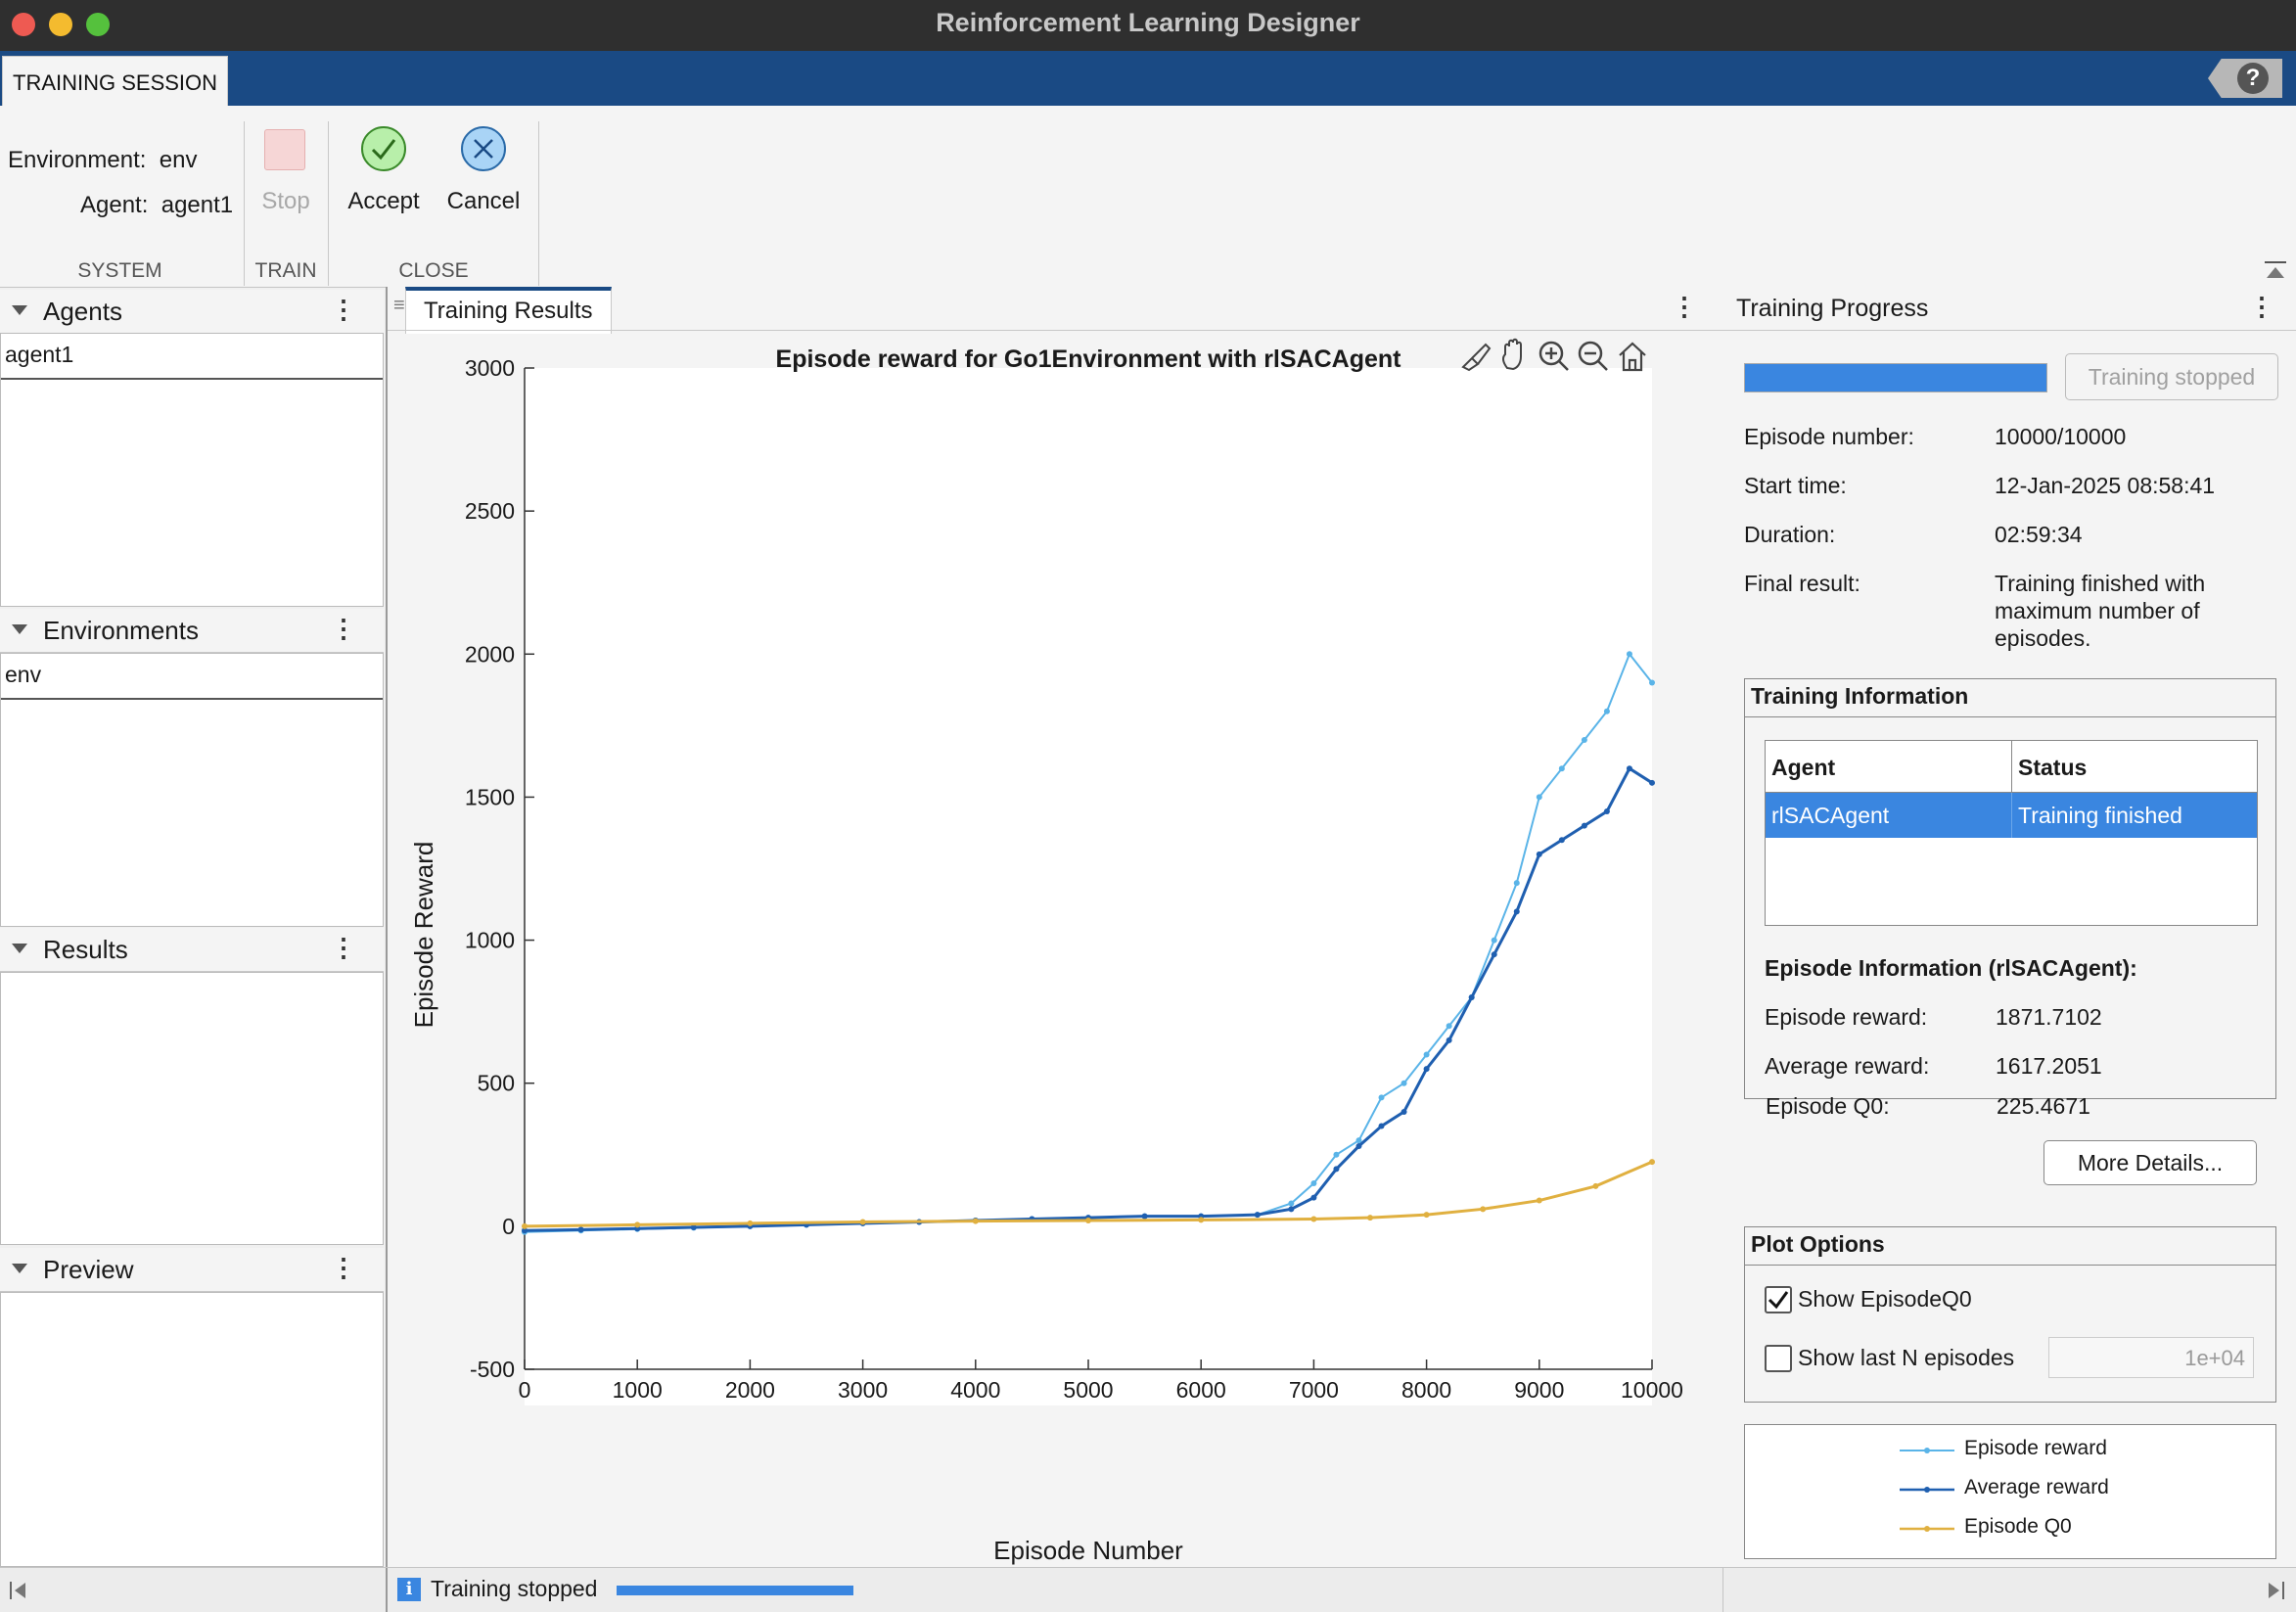 Image resolution: width=2296 pixels, height=1612 pixels. I want to click on list-item-divider, so click(192, 699).